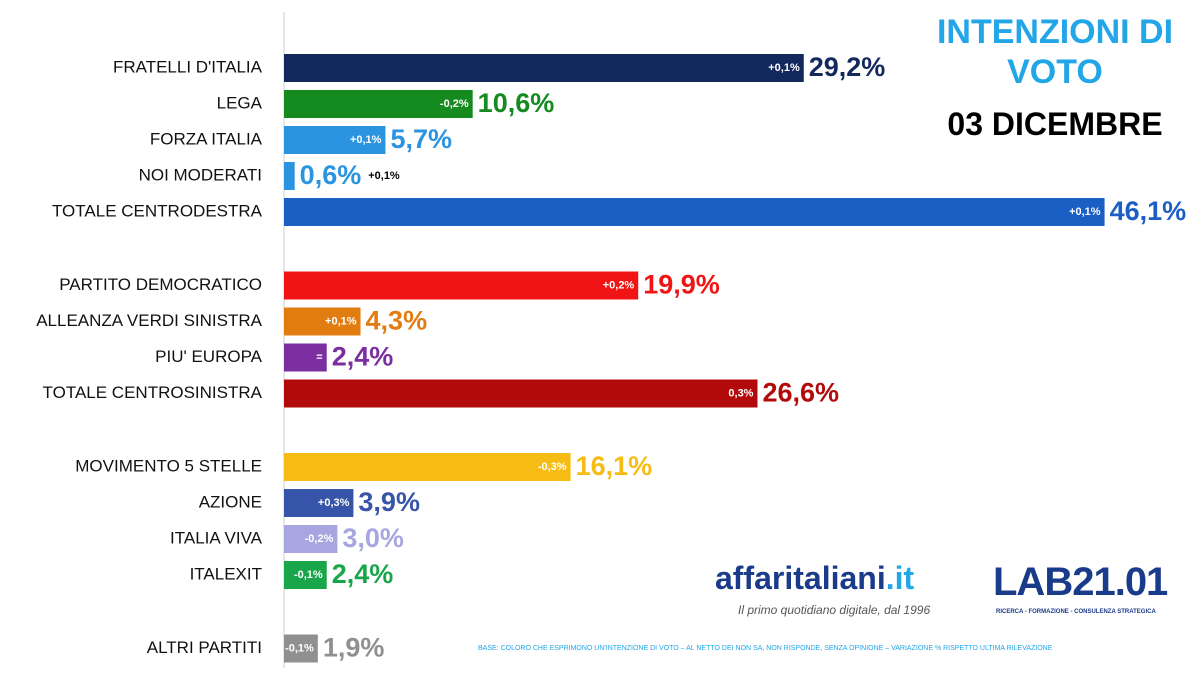  What do you see at coordinates (614, 466) in the screenshot?
I see `value-label: 16,1%` at bounding box center [614, 466].